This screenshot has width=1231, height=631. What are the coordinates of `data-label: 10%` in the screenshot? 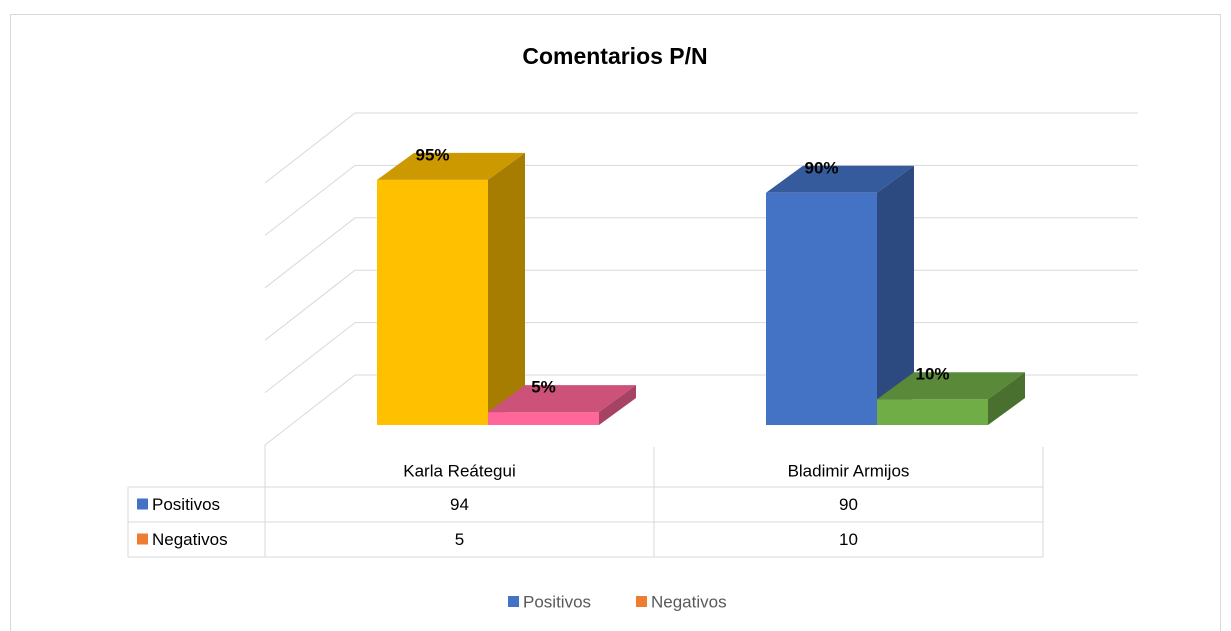 It's located at (932, 374).